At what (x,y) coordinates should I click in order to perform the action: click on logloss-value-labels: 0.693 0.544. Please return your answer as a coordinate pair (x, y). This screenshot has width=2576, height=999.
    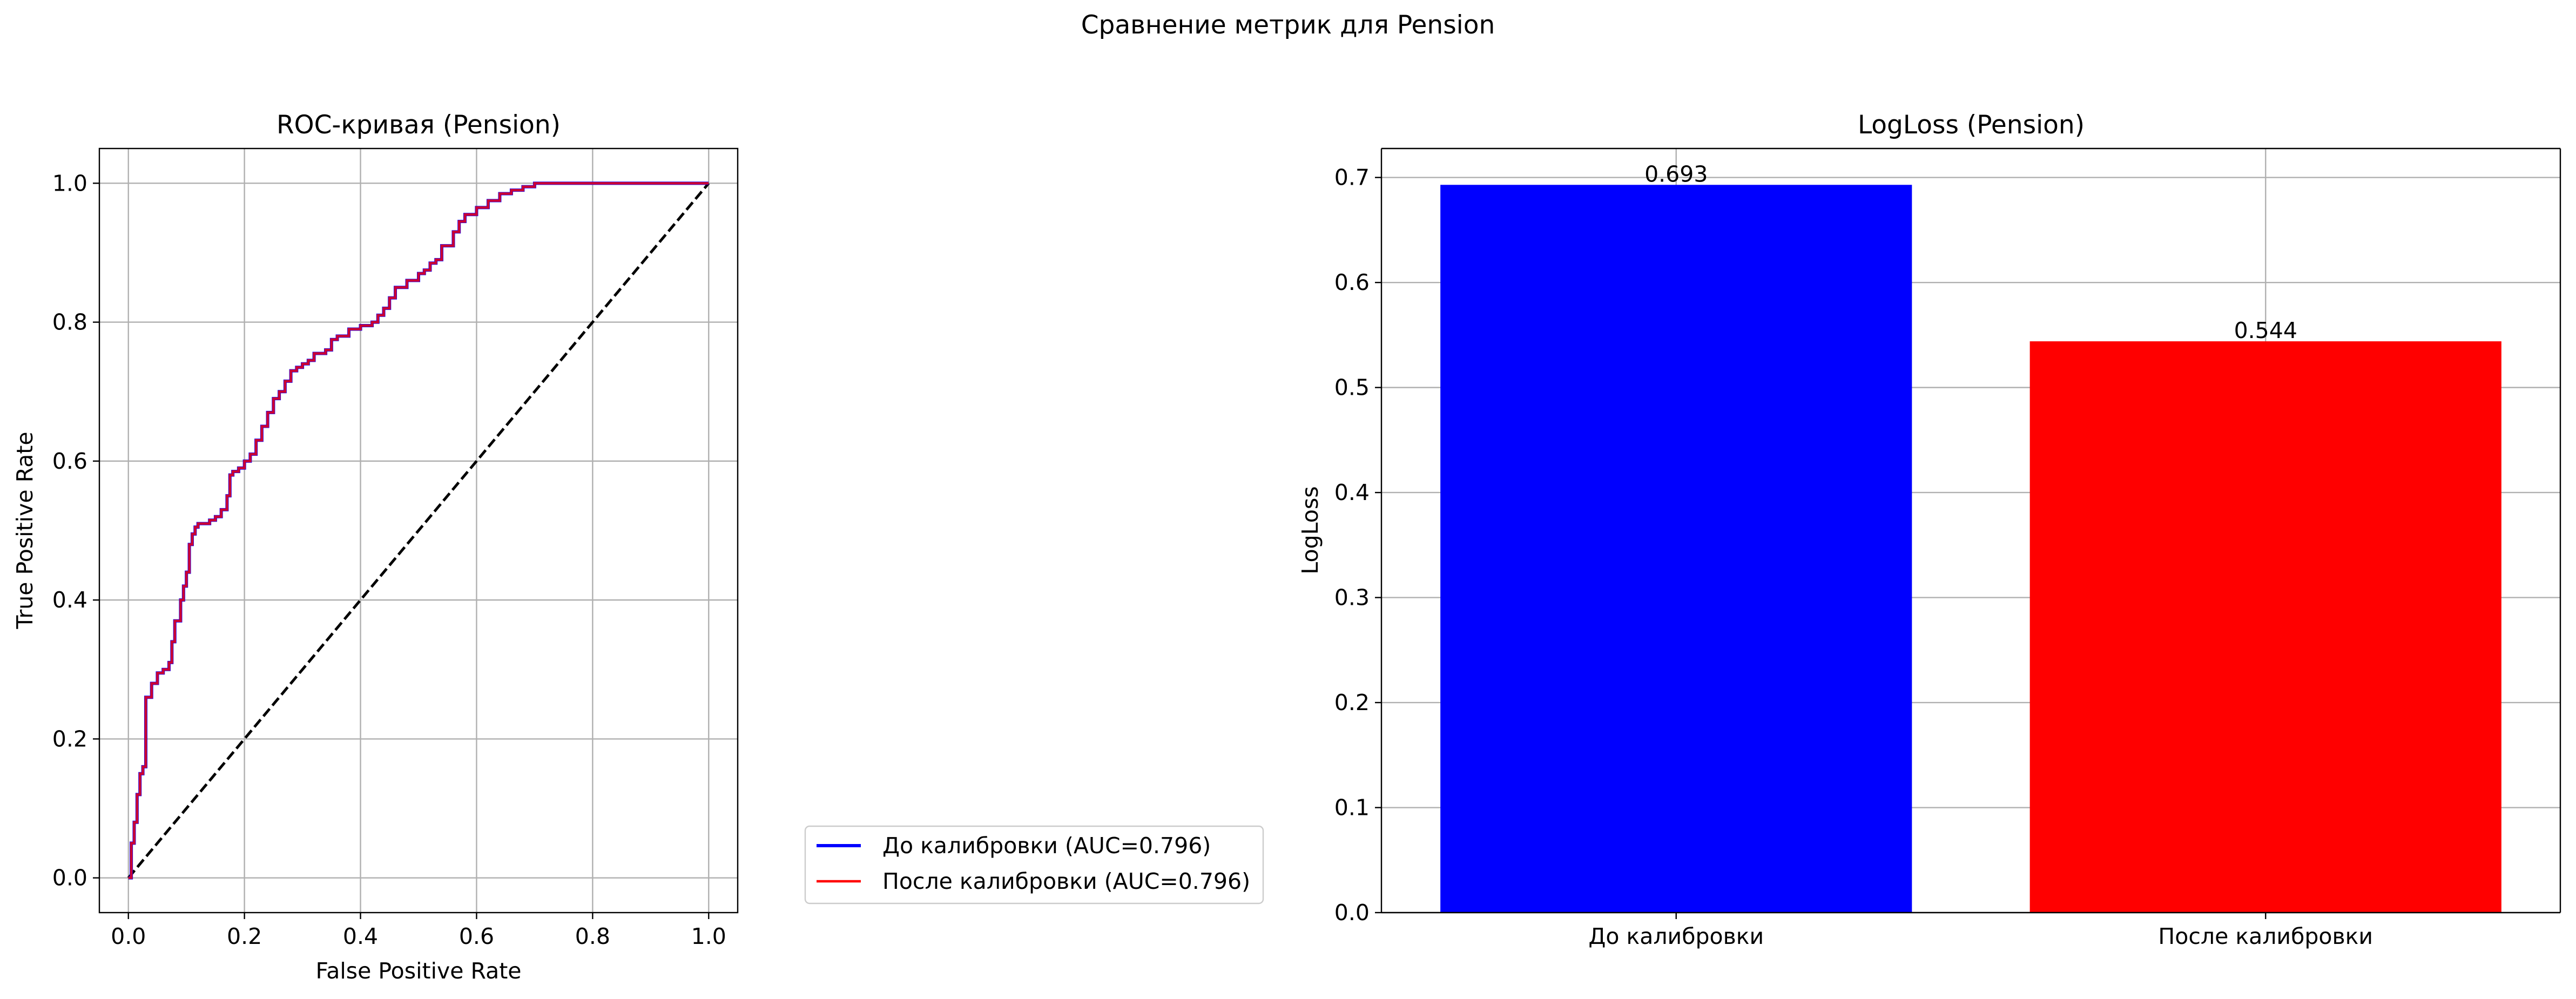
    Looking at the image, I should click on (1970, 252).